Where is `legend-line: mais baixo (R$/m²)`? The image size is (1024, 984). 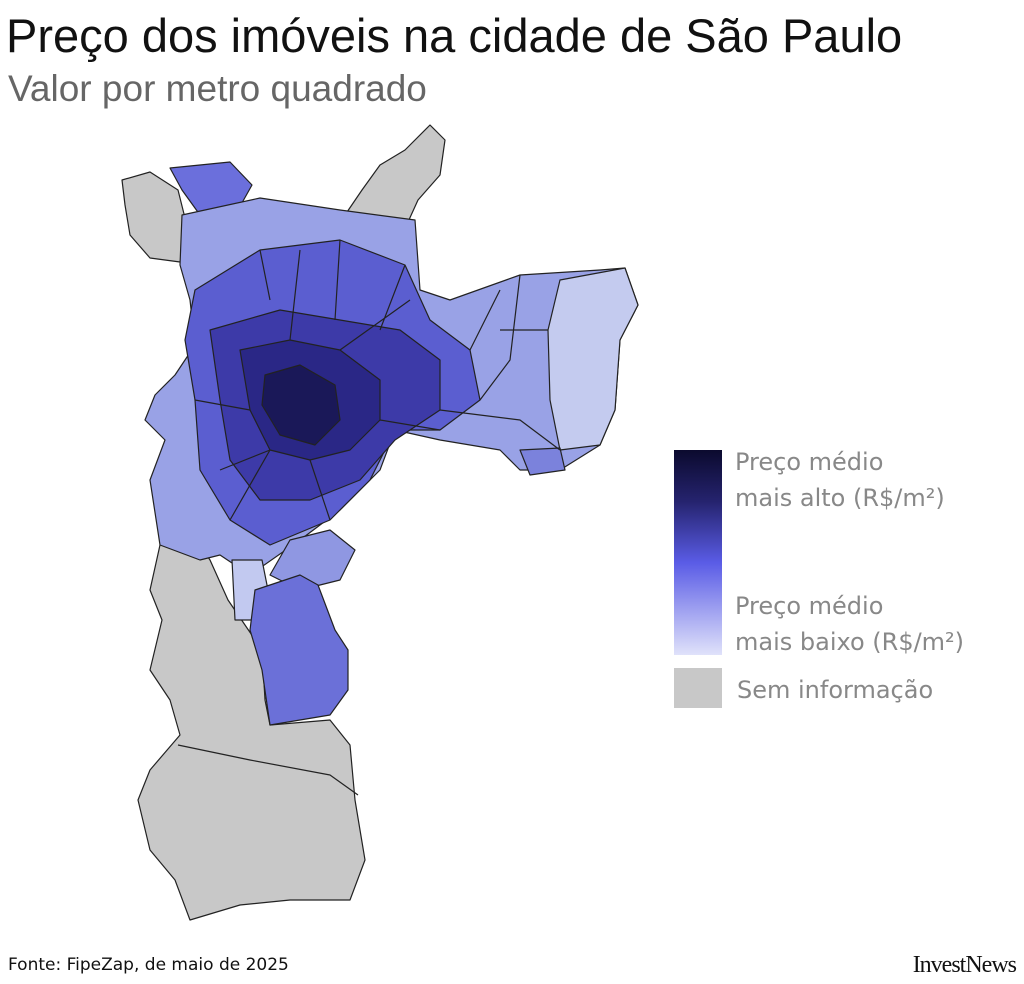 legend-line: mais baixo (R$/m²) is located at coordinates (850, 642).